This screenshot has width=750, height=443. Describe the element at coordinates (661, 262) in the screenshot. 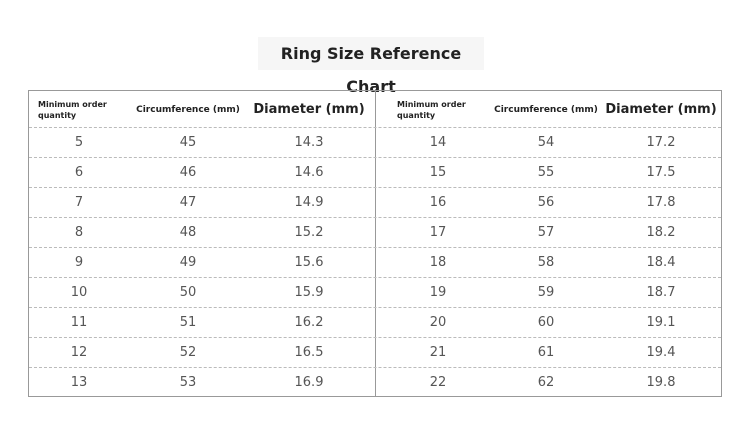

I see `table-cell: 18.4` at that location.